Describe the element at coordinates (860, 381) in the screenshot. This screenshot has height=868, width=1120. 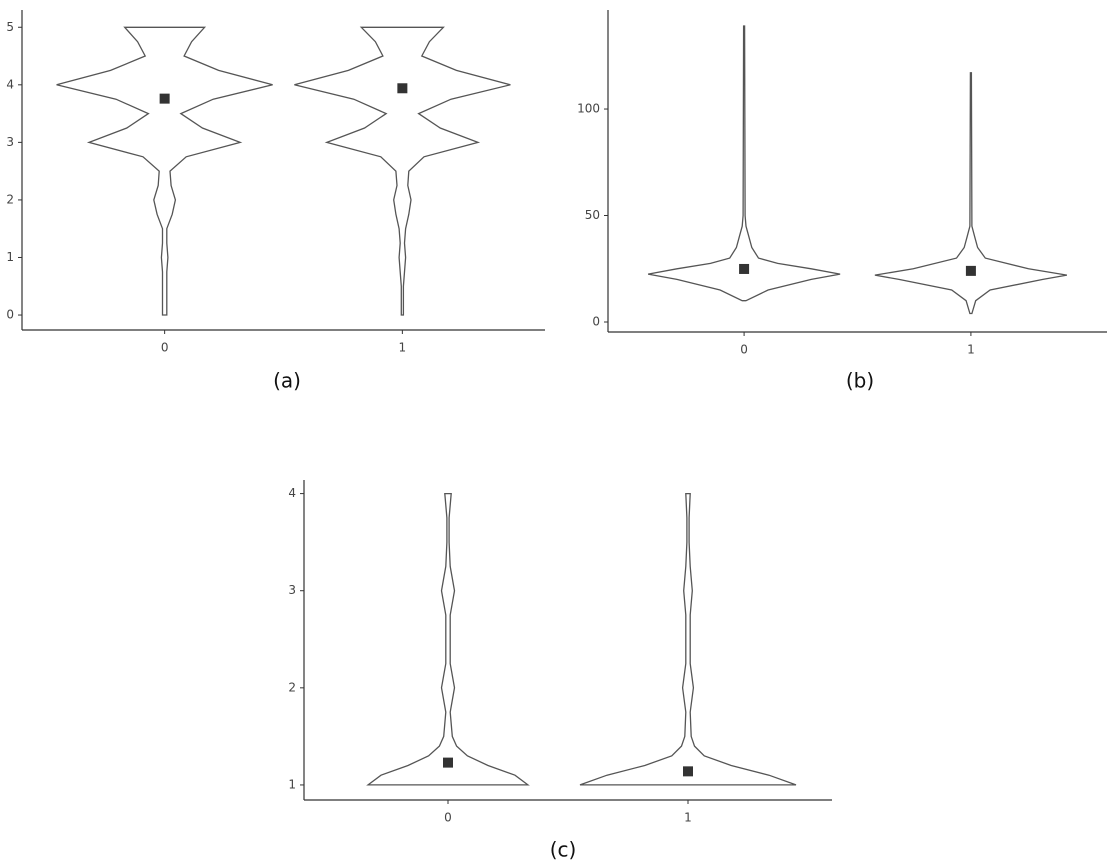
I see `panel-label: (b)` at that location.